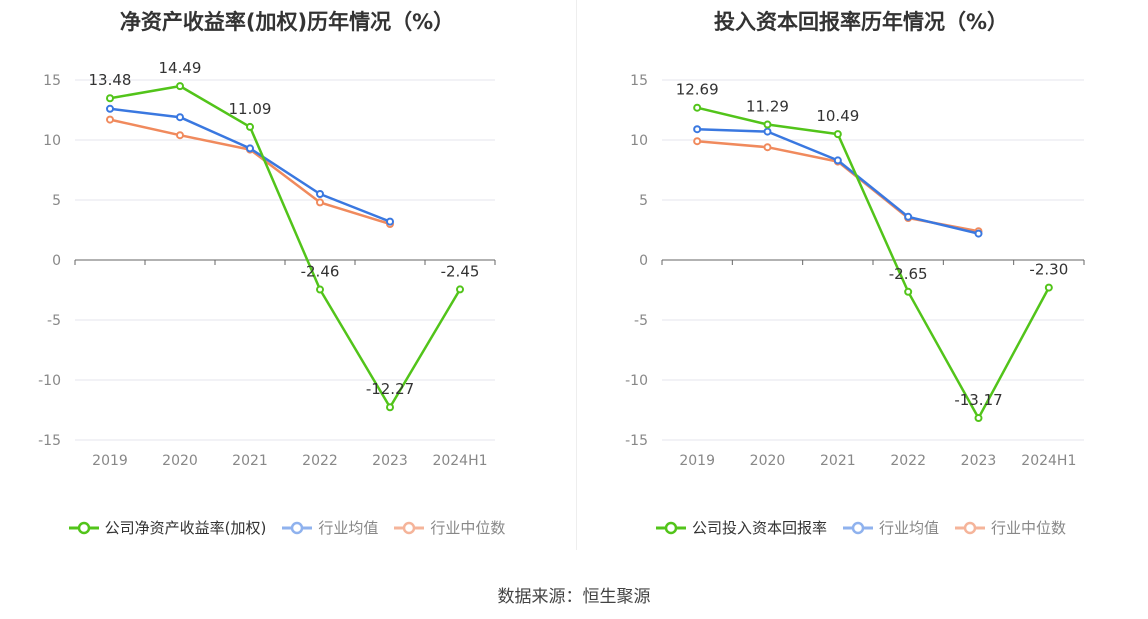 The image size is (1148, 619). Describe the element at coordinates (320, 272) in the screenshot. I see `data-label: -2.46` at that location.